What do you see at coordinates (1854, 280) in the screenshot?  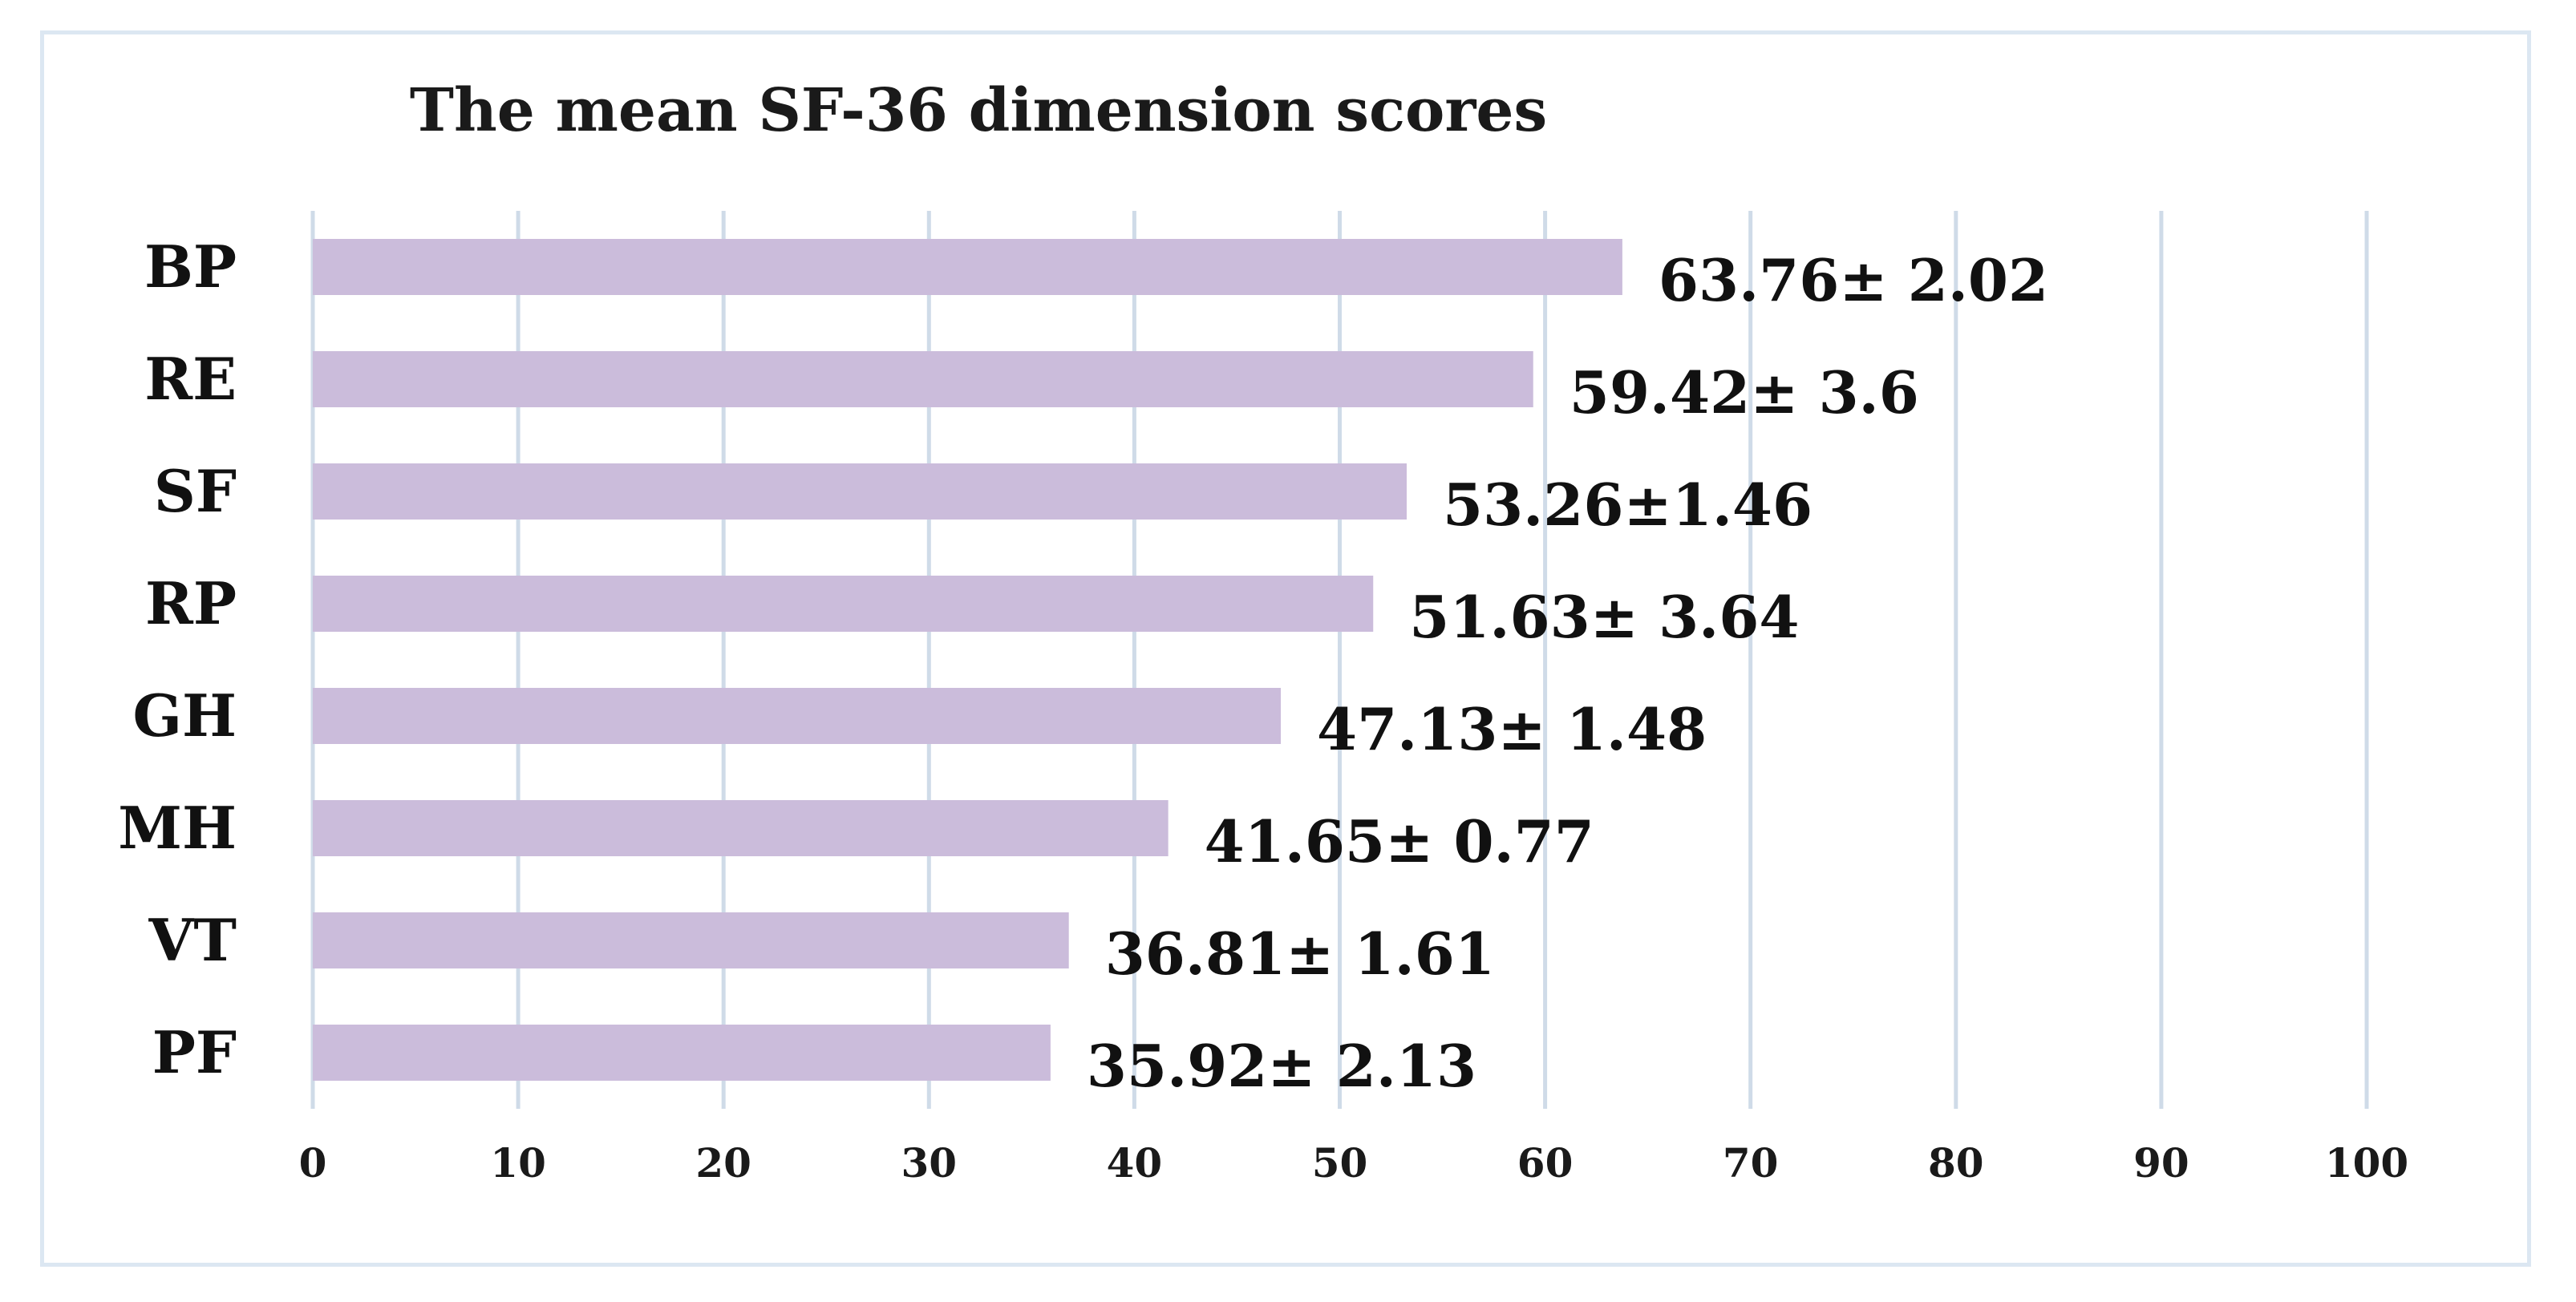 I see `data-label-bp: 63.76± 2.02` at bounding box center [1854, 280].